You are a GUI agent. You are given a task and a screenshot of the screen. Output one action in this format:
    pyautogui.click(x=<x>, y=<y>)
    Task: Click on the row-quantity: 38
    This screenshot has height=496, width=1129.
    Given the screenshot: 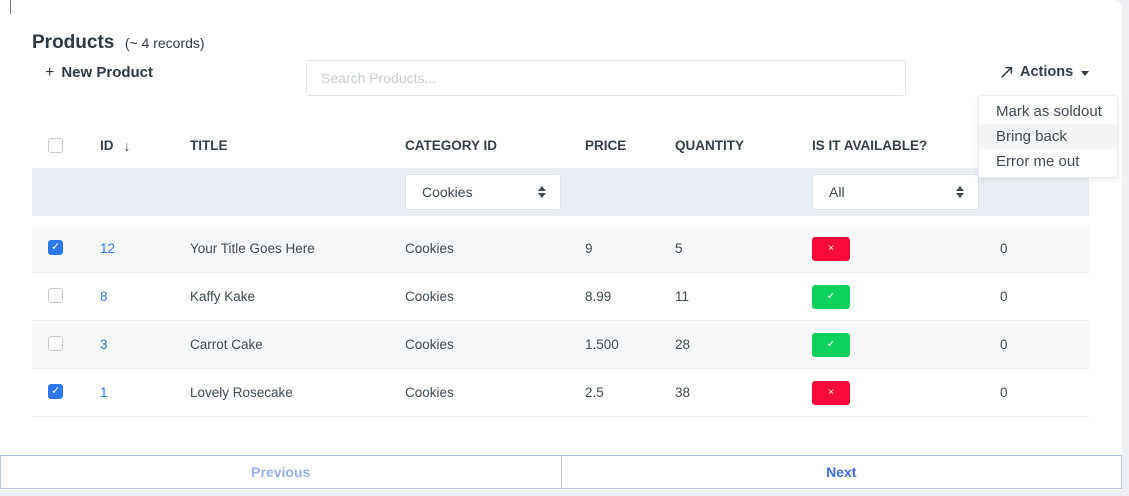 What is the action you would take?
    pyautogui.click(x=683, y=392)
    